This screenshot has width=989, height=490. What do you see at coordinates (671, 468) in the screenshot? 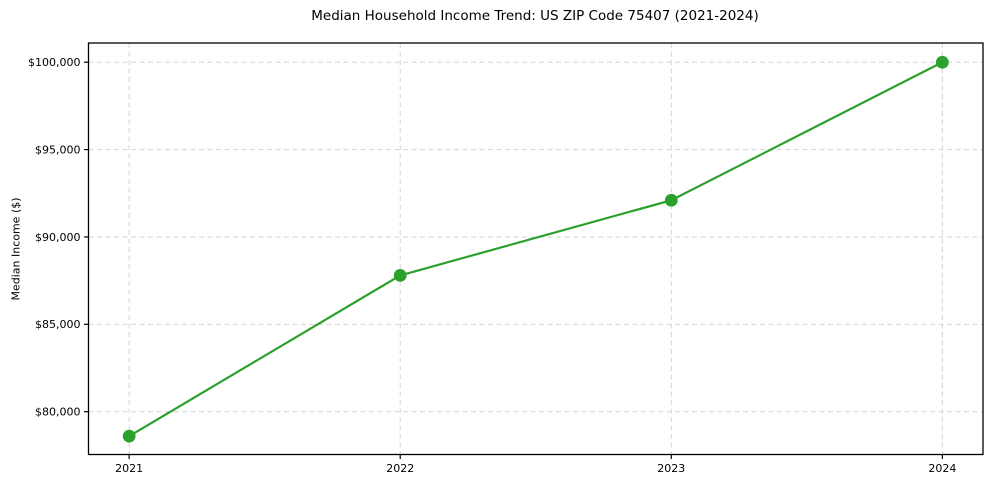
I see `x-tick-label: 2023` at bounding box center [671, 468].